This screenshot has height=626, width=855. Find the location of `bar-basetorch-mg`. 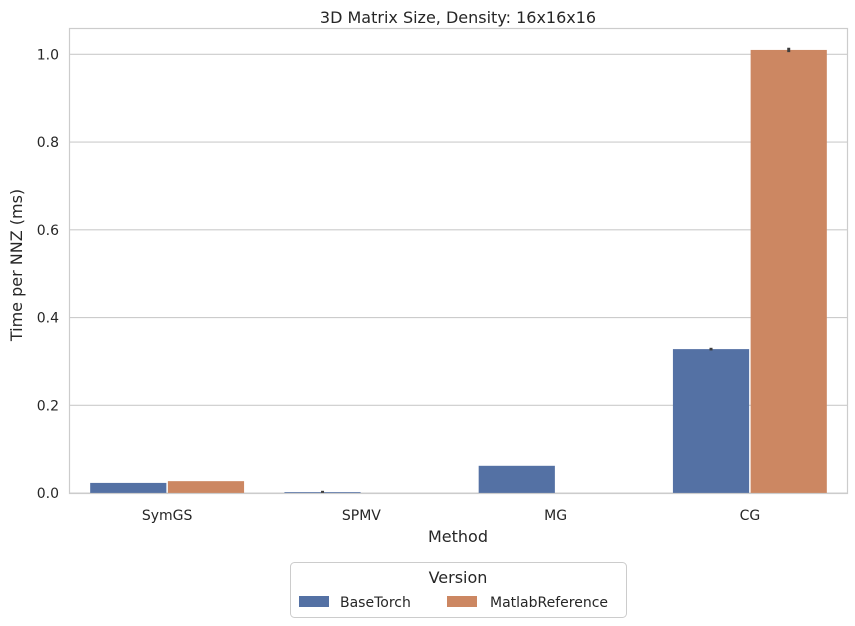

bar-basetorch-mg is located at coordinates (516, 479).